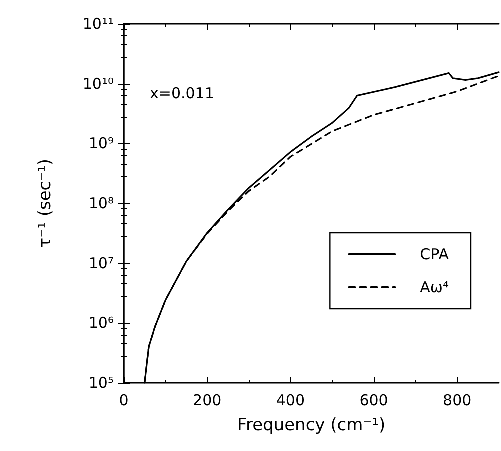  Describe the element at coordinates (207, 401) in the screenshot. I see `x-tick-label: 200` at that location.